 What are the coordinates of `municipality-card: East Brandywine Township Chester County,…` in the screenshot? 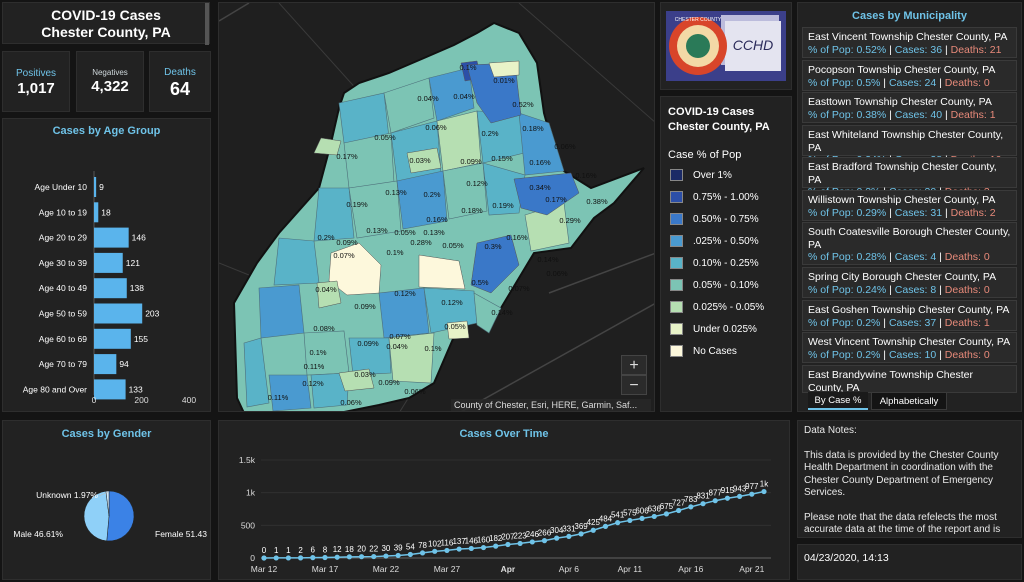 It's located at (909, 379).